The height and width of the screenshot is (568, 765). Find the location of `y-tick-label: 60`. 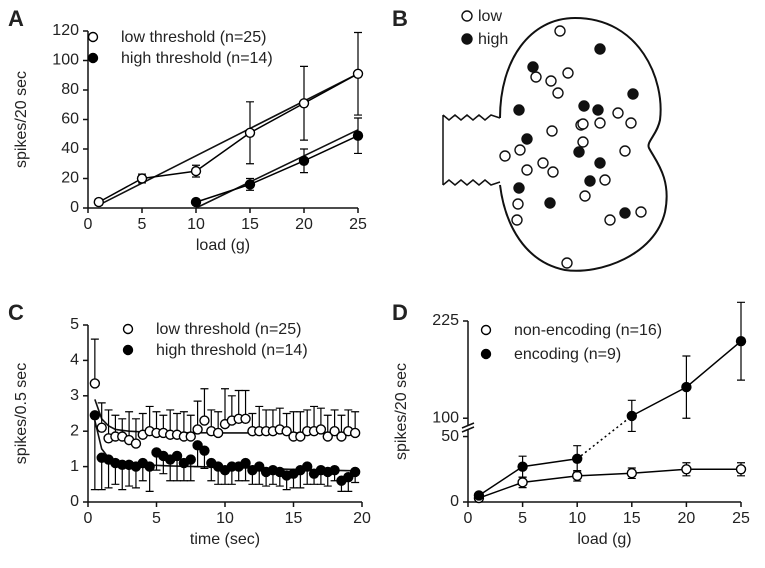

y-tick-label: 60 is located at coordinates (70, 119).